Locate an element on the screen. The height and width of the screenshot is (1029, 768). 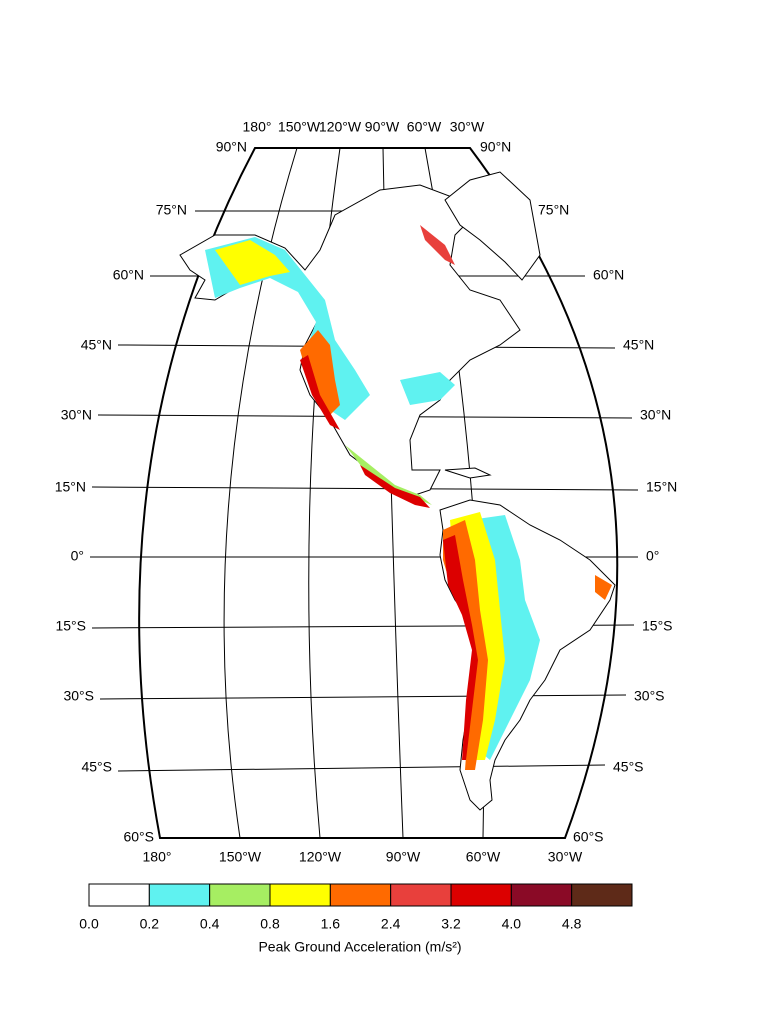
colorbar-tick-label: 0.2 is located at coordinates (150, 924).